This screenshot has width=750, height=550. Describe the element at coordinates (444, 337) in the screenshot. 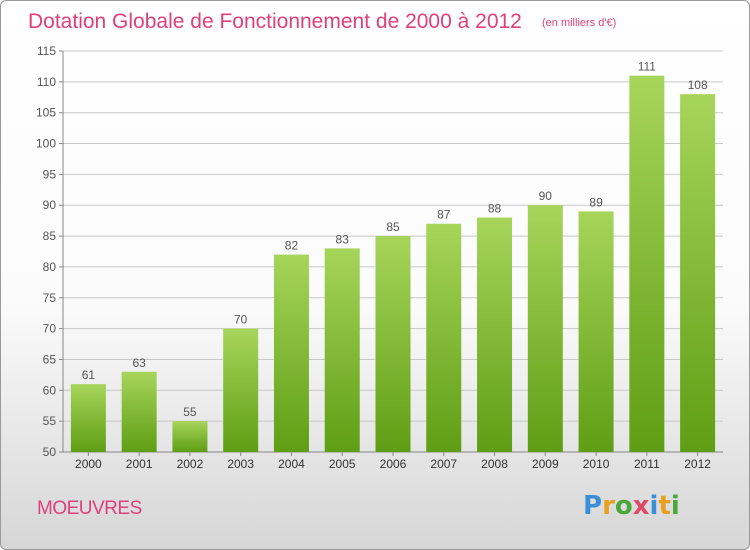

I see `bar-2007` at that location.